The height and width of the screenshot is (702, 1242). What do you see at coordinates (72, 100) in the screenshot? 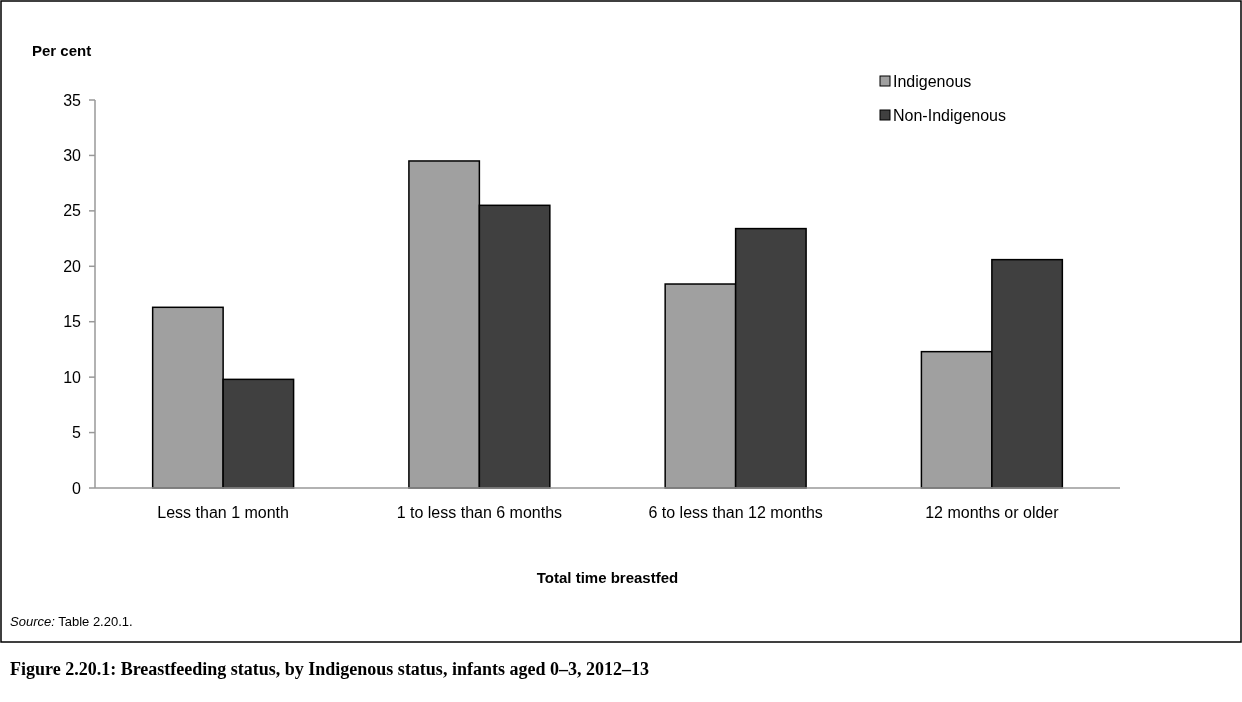
I see `y-tick-label: 35` at bounding box center [72, 100].